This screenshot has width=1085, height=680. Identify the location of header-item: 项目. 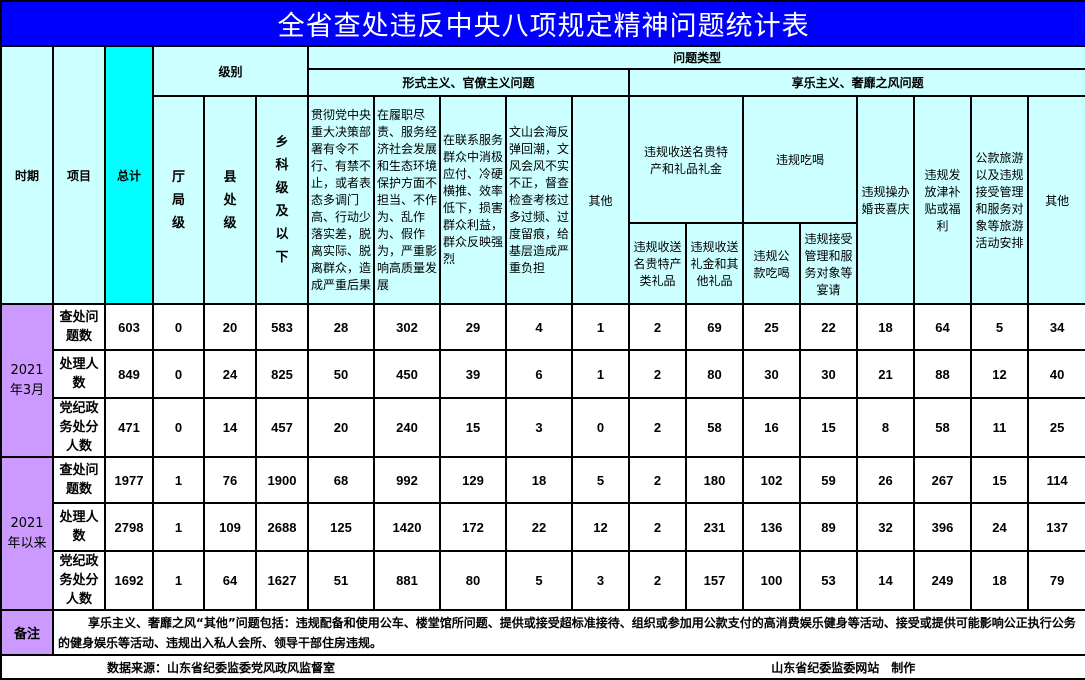
(79, 175).